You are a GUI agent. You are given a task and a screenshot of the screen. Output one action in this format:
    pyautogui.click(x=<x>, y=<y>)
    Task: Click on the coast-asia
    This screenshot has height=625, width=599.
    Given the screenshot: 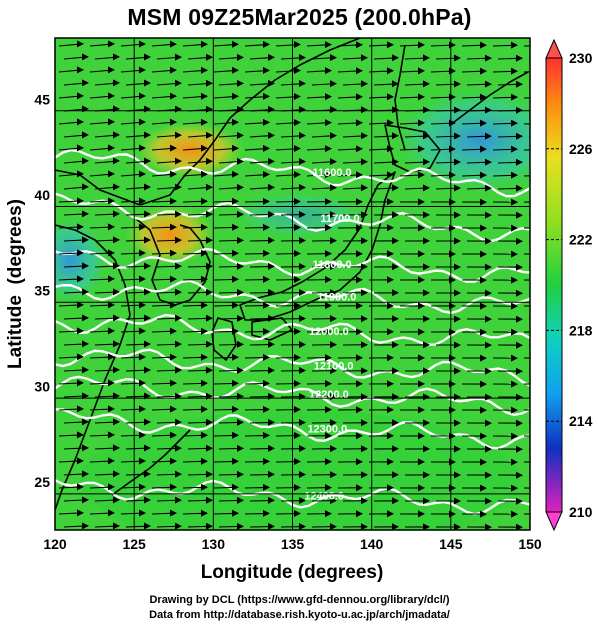 What is the action you would take?
    pyautogui.click(x=208, y=122)
    